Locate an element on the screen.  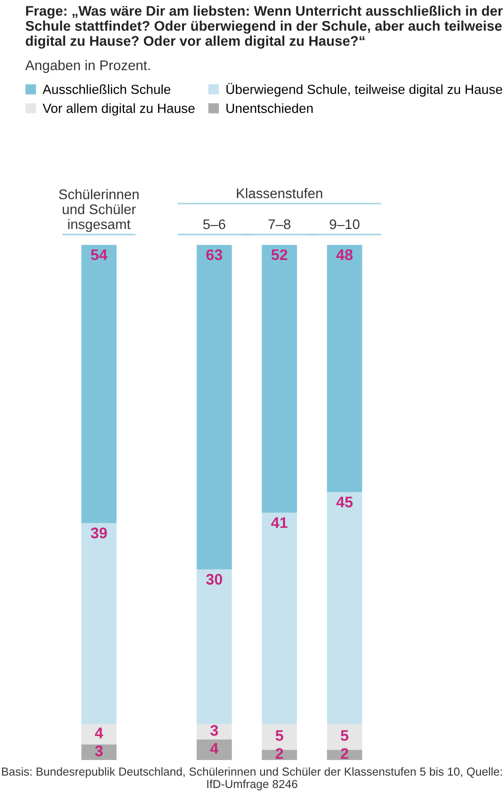
legend-label: Überwiegend Schule, teilweise digital zu Hause is located at coordinates (364, 89).